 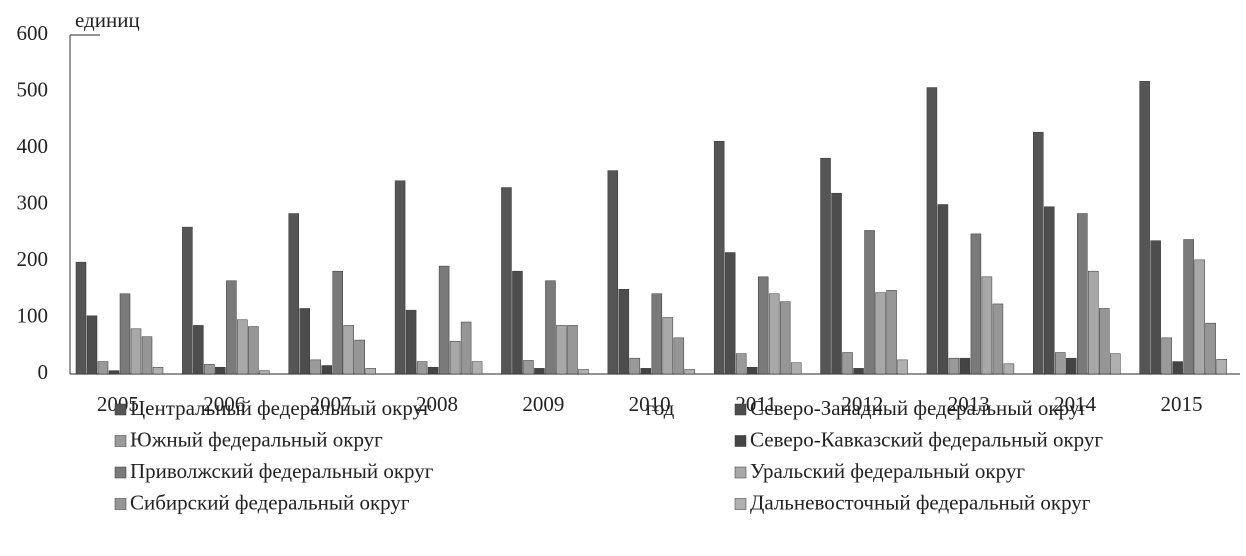 I want to click on x-tick-label: 2015, so click(x=1182, y=404).